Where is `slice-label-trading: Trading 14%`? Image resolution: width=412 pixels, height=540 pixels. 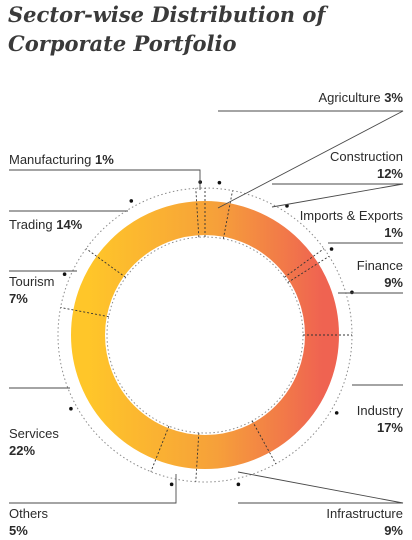 slice-label-trading: Trading 14% is located at coordinates (46, 224).